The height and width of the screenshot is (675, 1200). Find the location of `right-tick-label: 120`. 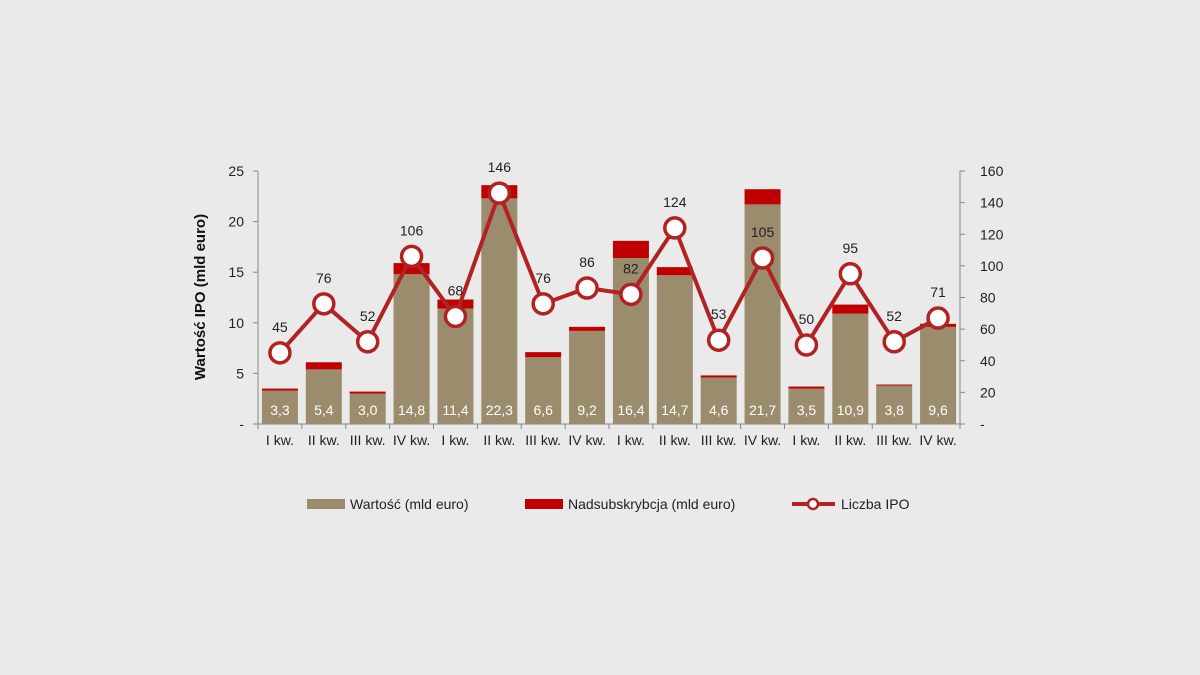

right-tick-label: 120 is located at coordinates (992, 234).